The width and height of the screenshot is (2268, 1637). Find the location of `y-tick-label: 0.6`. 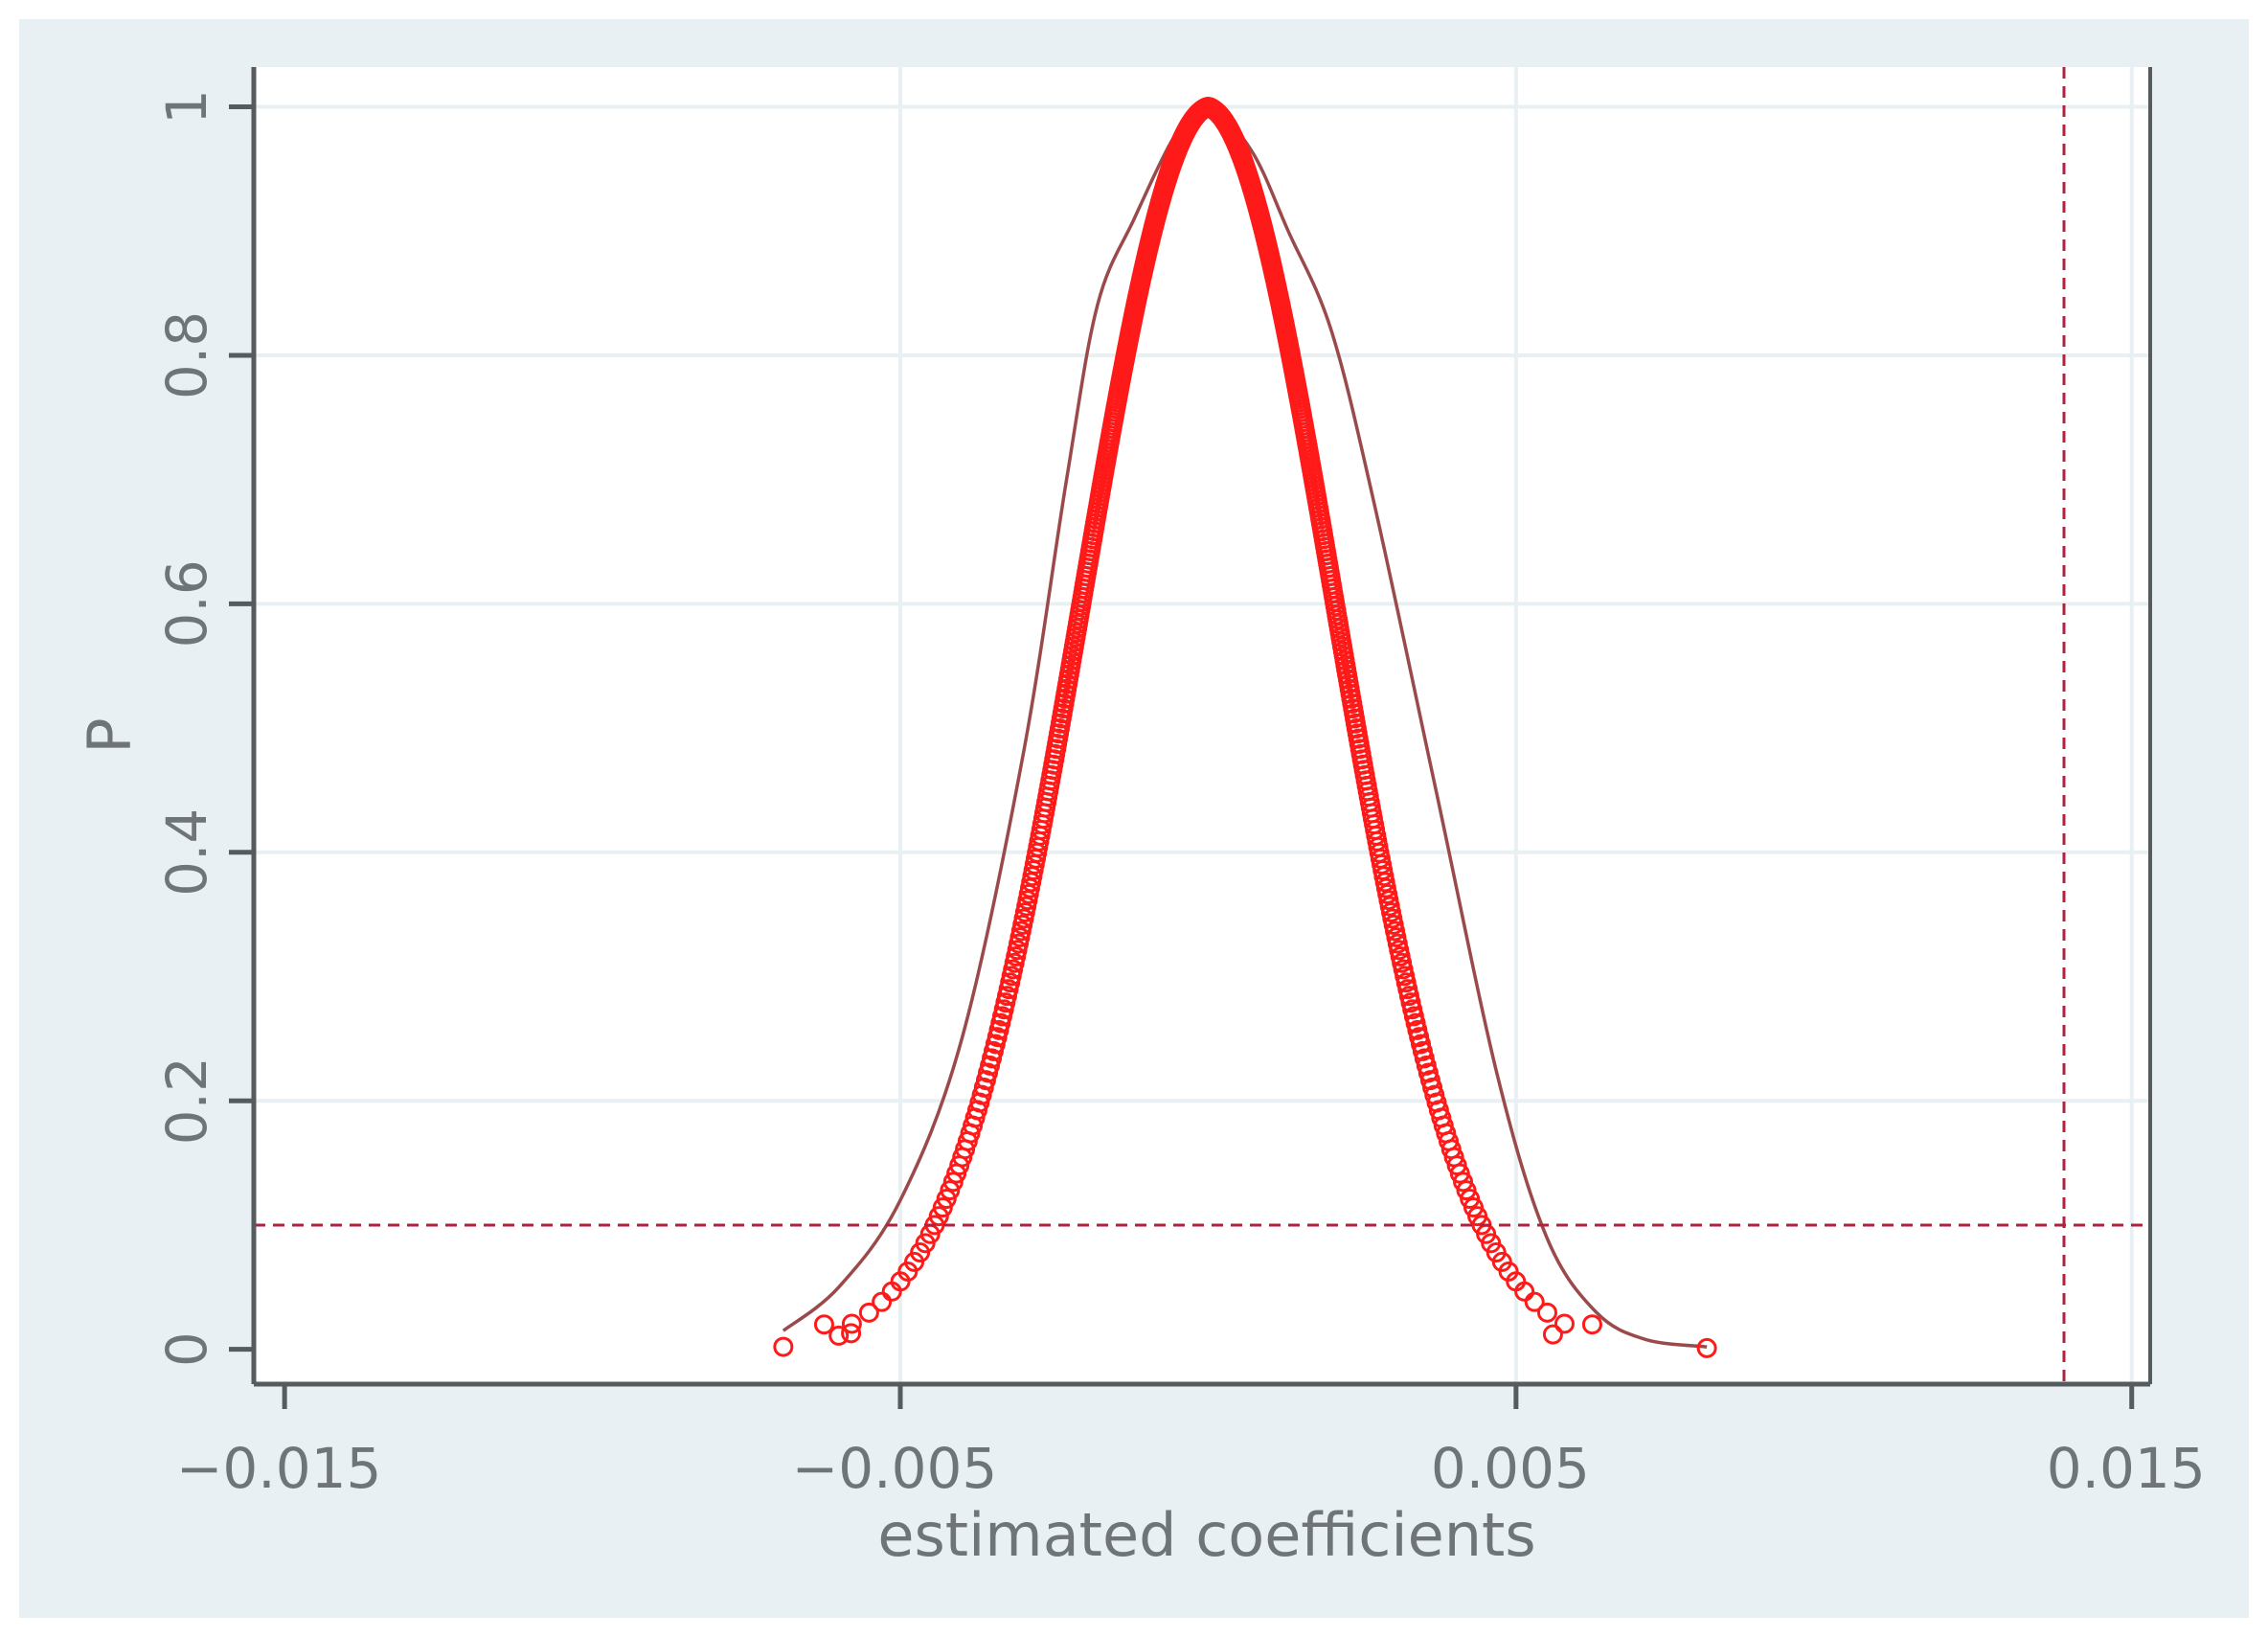

y-tick-label: 0.6 is located at coordinates (186, 603).